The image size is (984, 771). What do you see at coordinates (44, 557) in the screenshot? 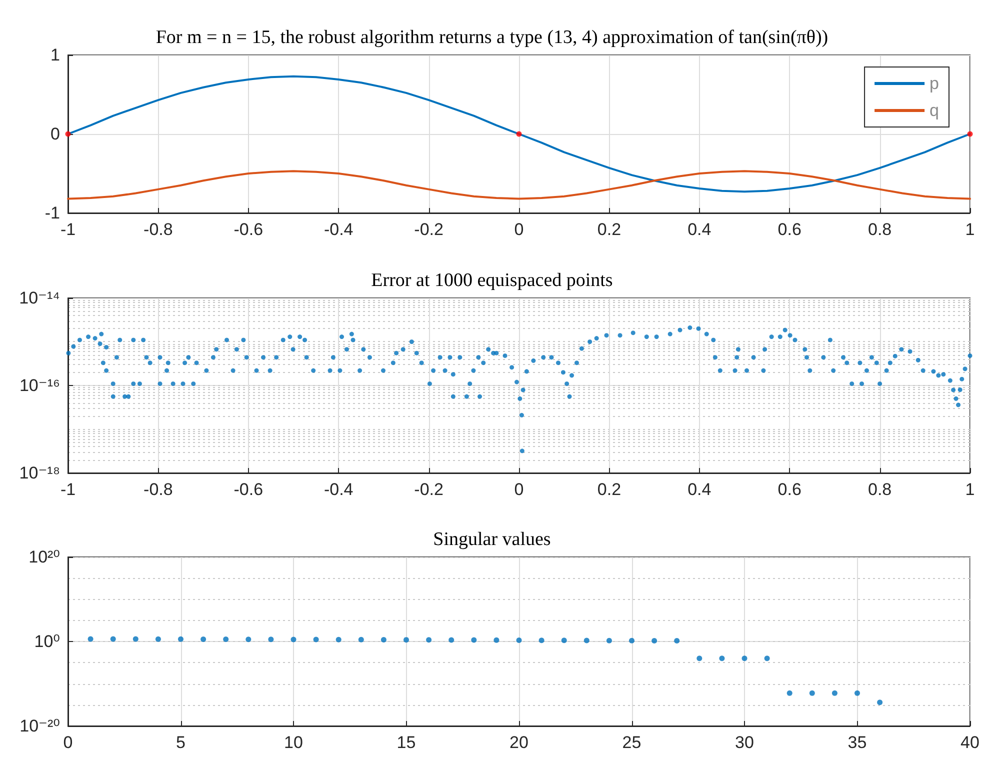
I see `y-tick-label: 10²⁰` at bounding box center [44, 557].